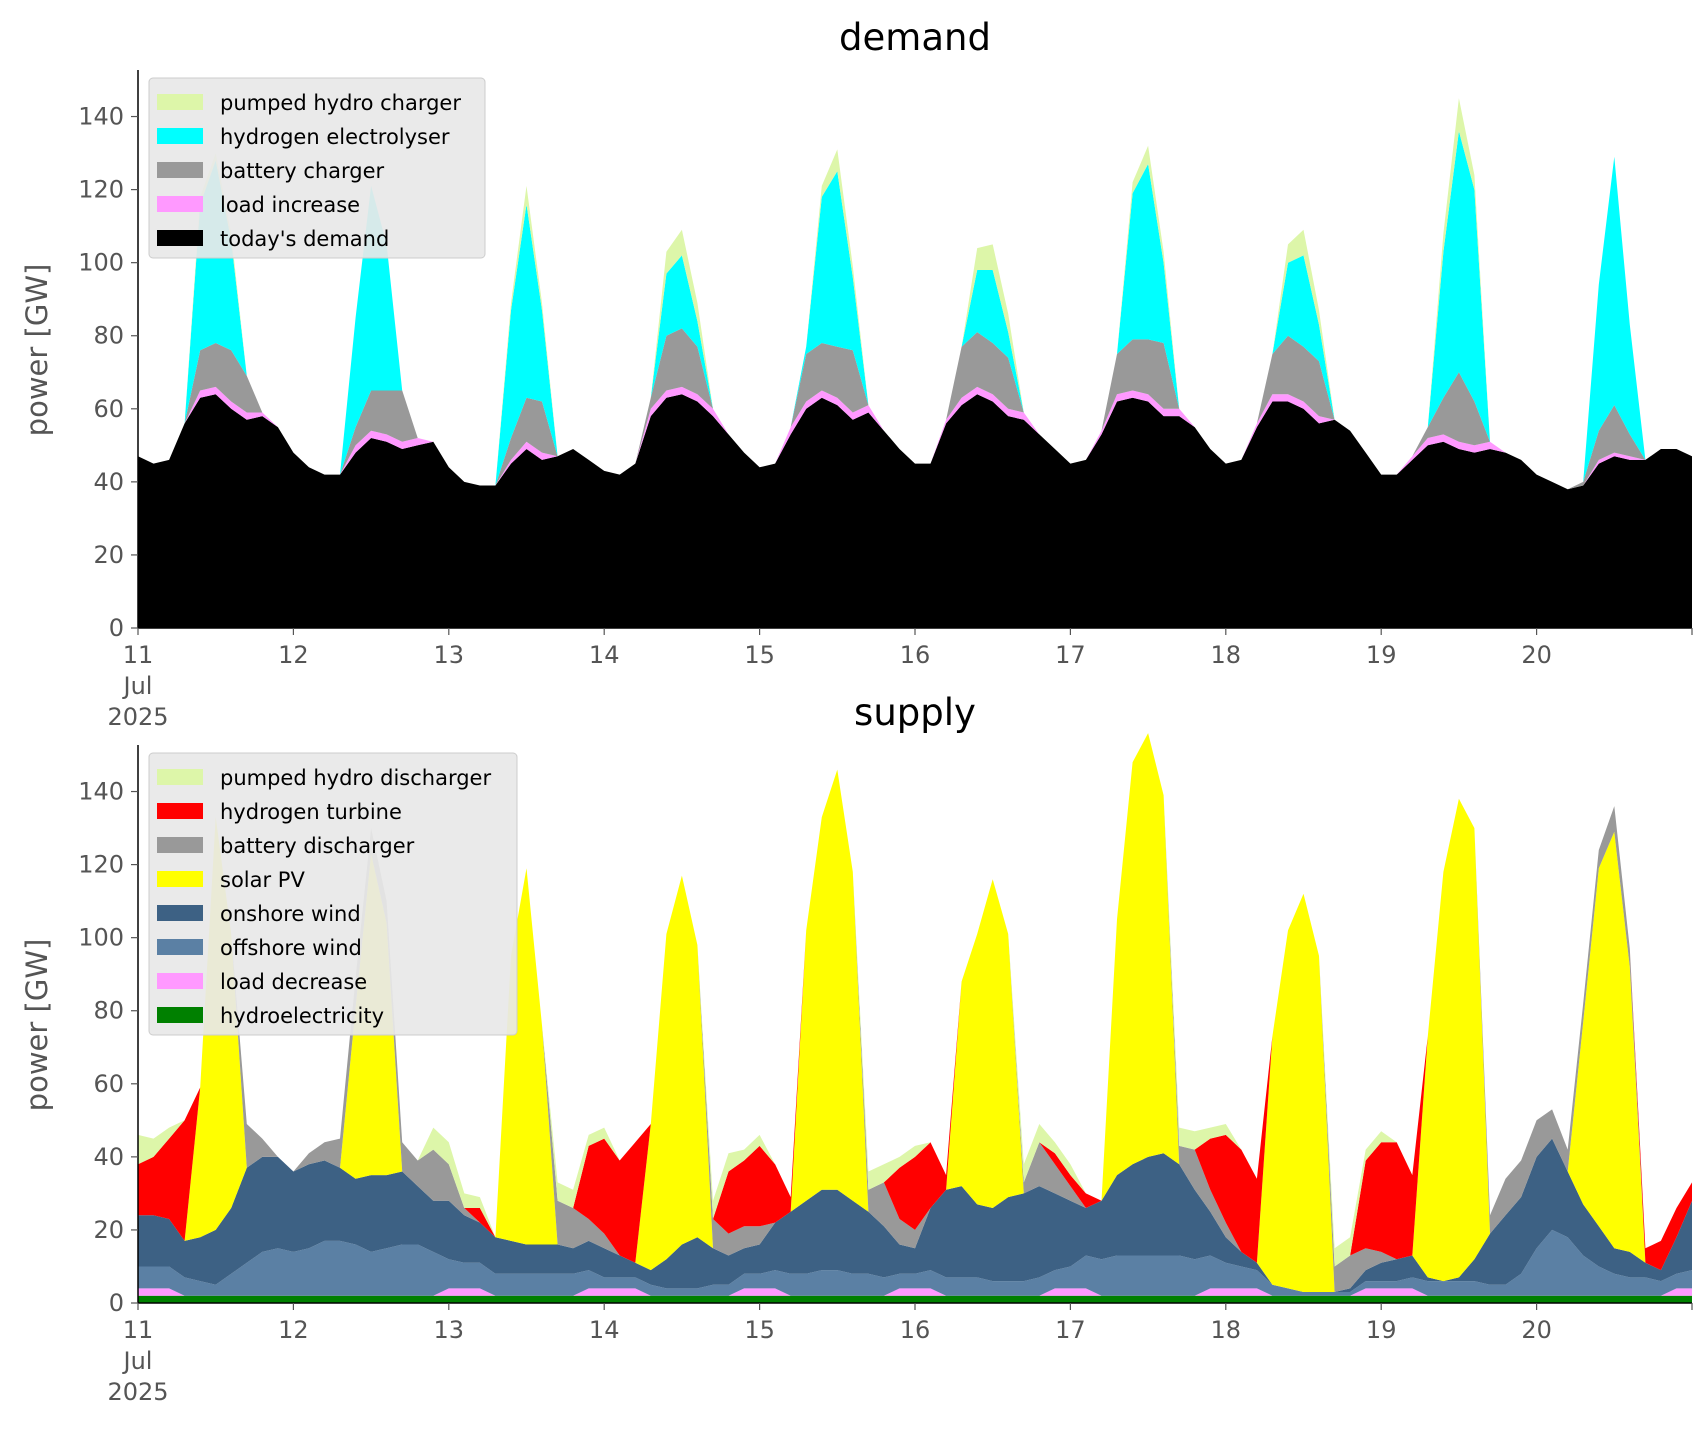  I want to click on supply-x-tick-label: 19, so click(1381, 1330).